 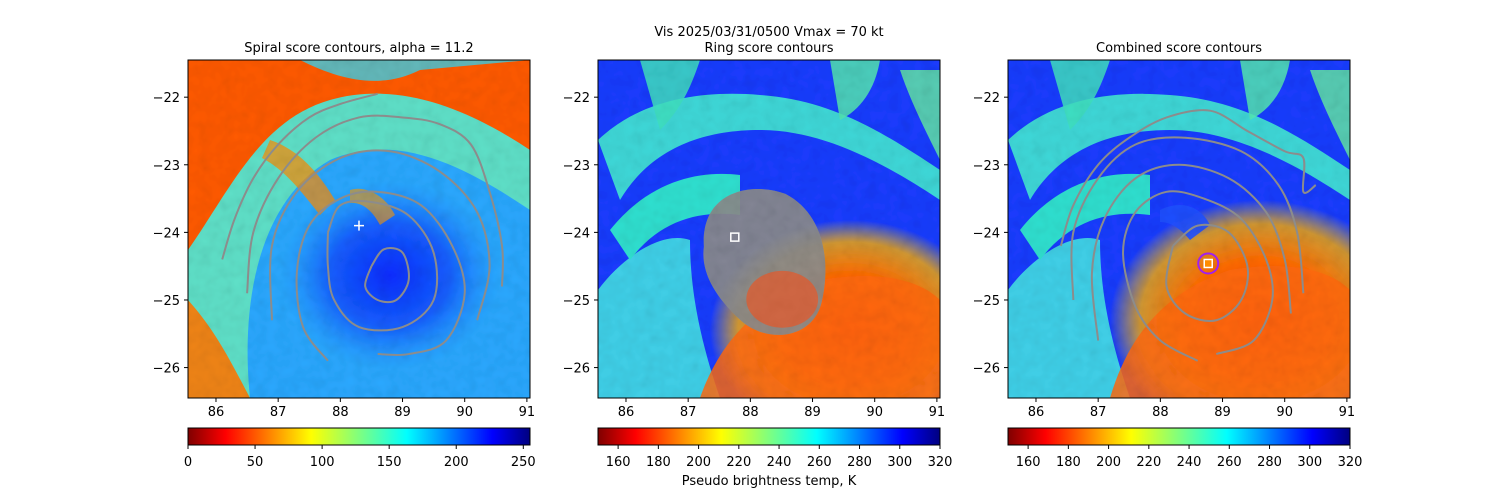 What do you see at coordinates (768, 48) in the screenshot?
I see `panel-title: Ring score contours` at bounding box center [768, 48].